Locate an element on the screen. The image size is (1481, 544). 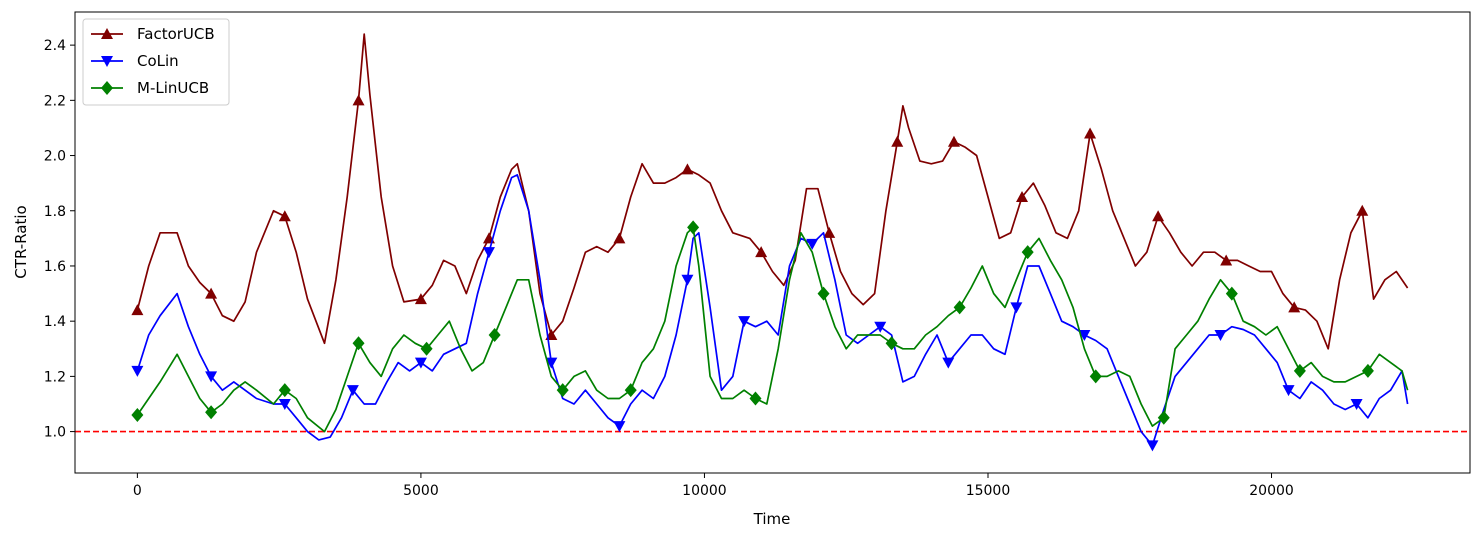
legend: FactorUCB CoLin M-LinUCB is located at coordinates (156, 62).